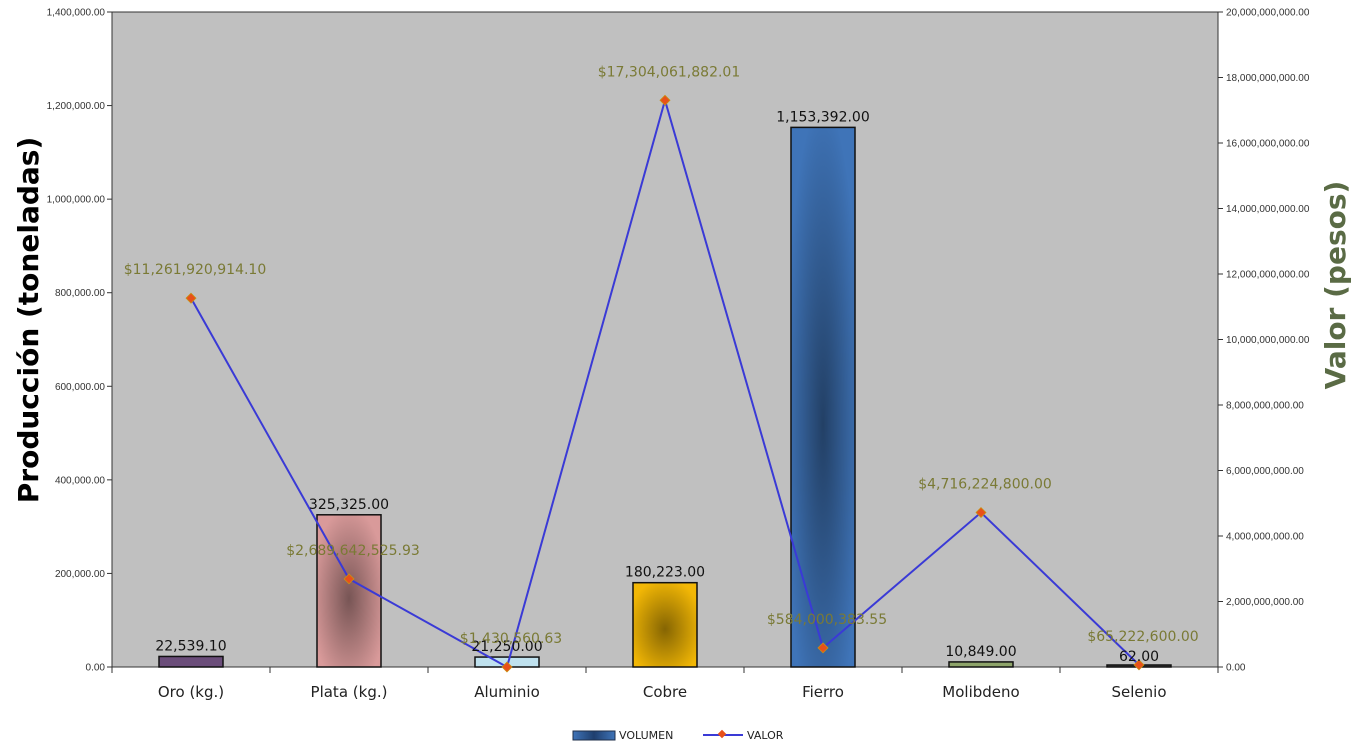 Image resolution: width=1370 pixels, height=747 pixels. What do you see at coordinates (1268, 340) in the screenshot?
I see `y-tick-label-right: 10,000,000,000.00` at bounding box center [1268, 340].